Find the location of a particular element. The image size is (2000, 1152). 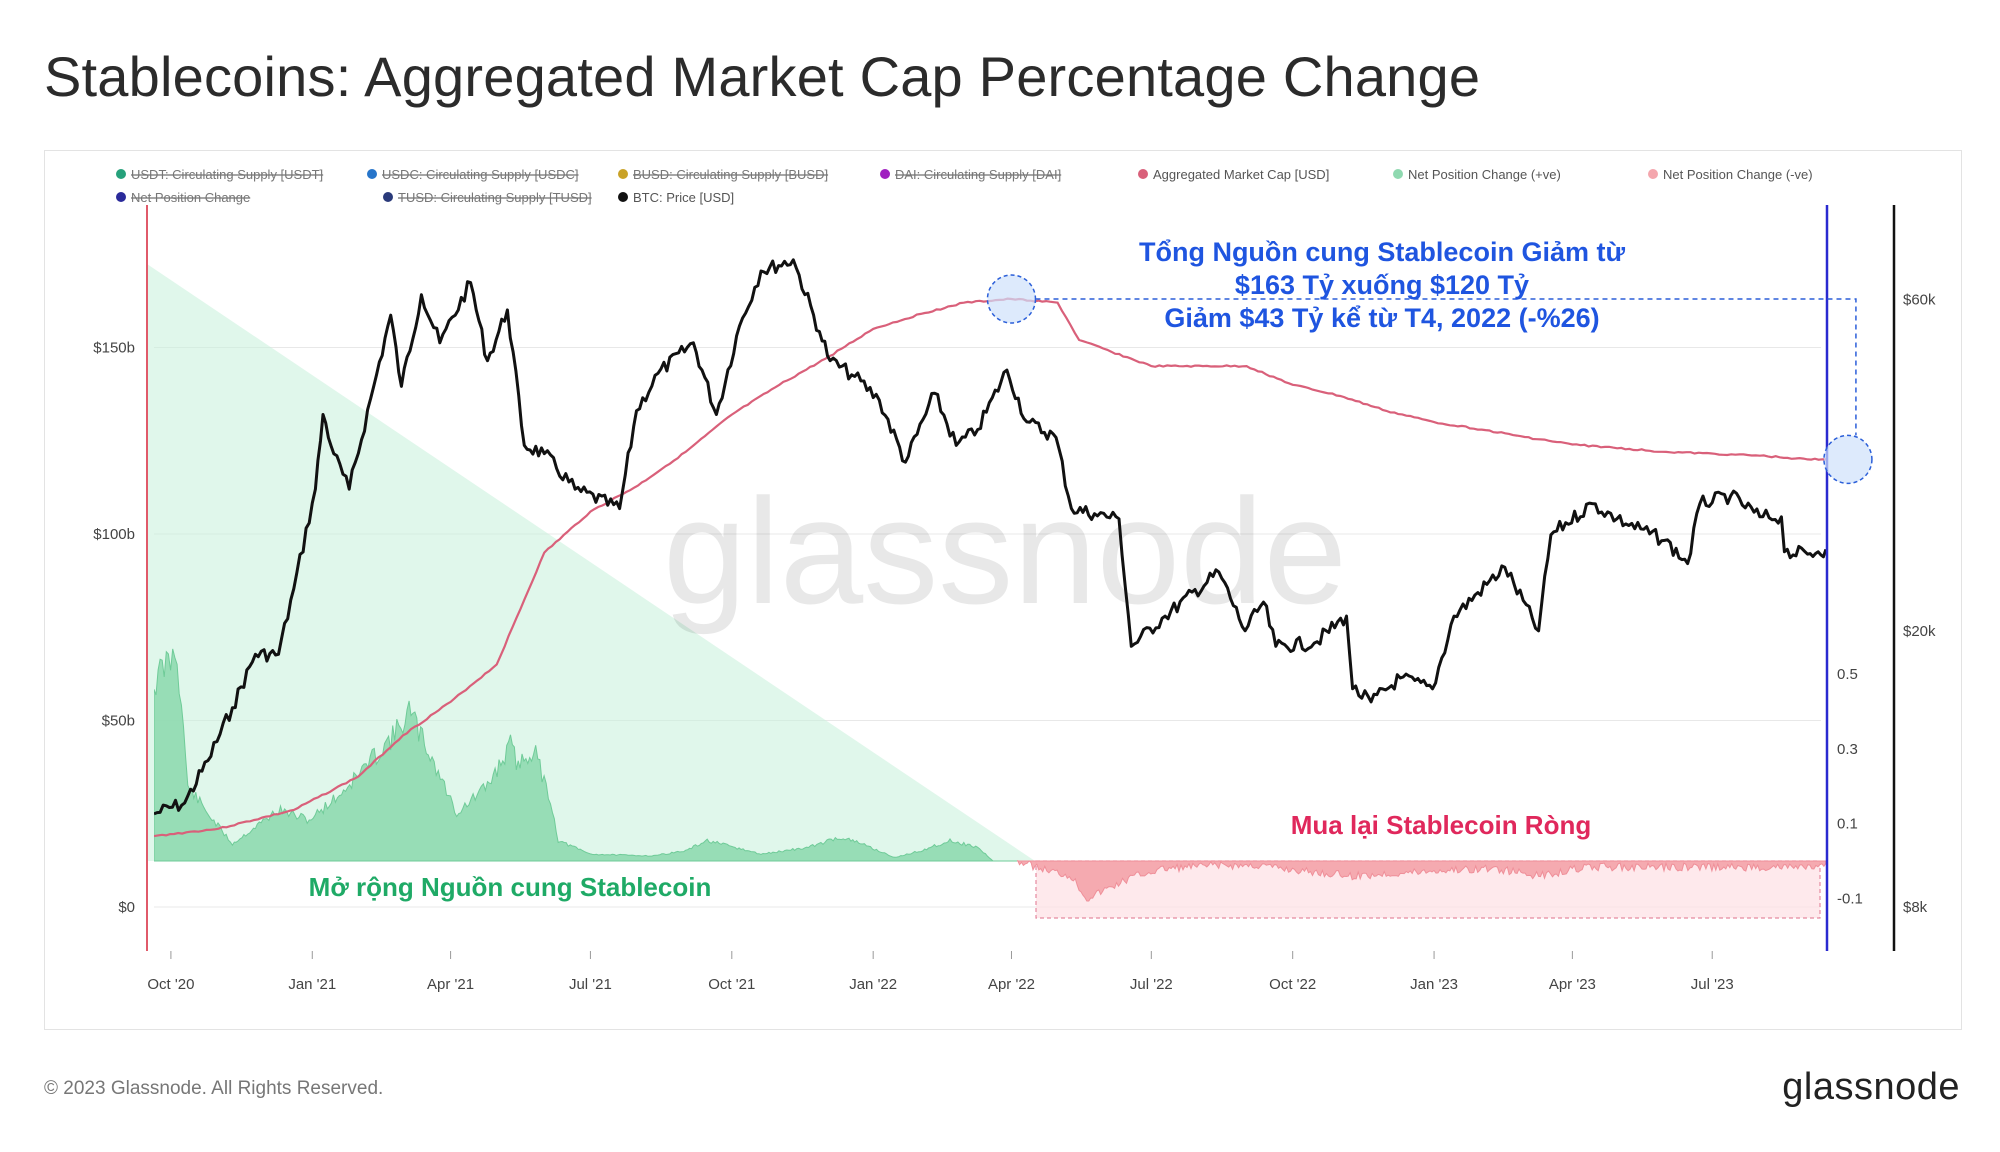

legend-label-2: BUSD: Circulating Supply [BUSD] is located at coordinates (730, 174).